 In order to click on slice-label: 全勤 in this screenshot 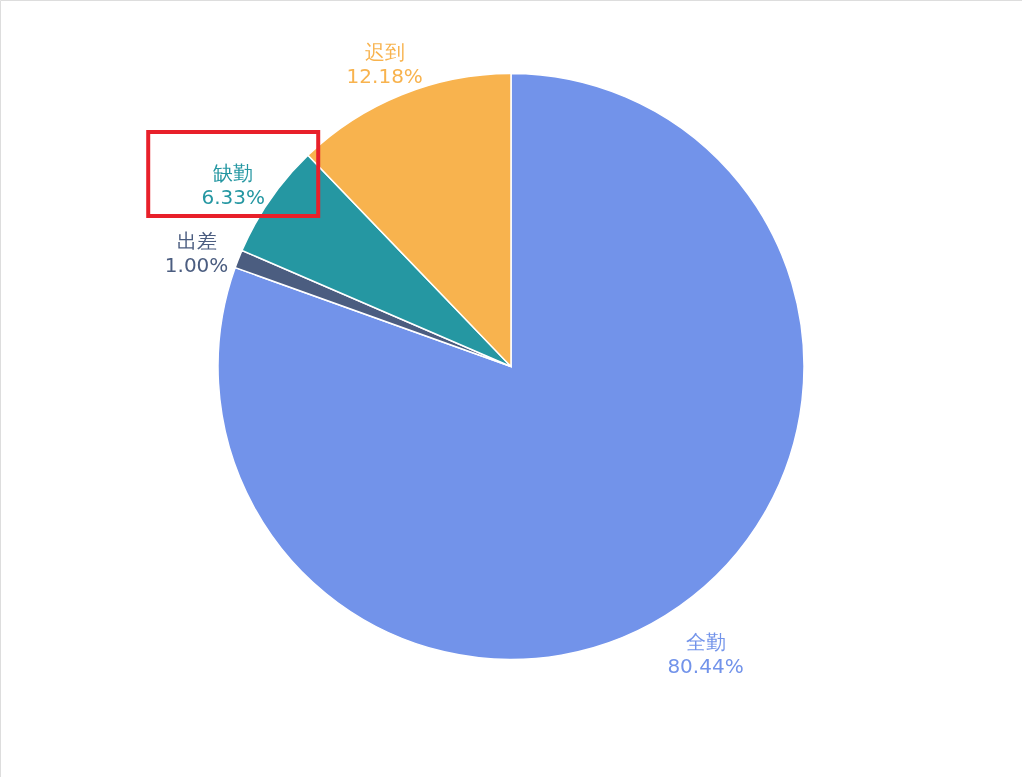, I will do `click(705, 641)`.